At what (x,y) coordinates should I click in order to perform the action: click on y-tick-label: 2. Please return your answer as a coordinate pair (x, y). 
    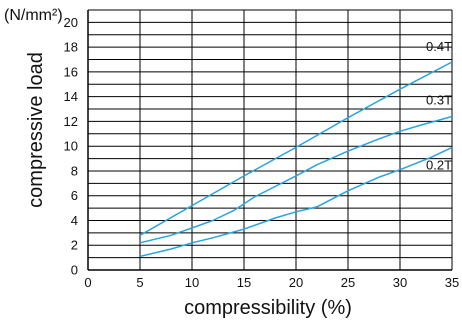
    Looking at the image, I should click on (74, 245).